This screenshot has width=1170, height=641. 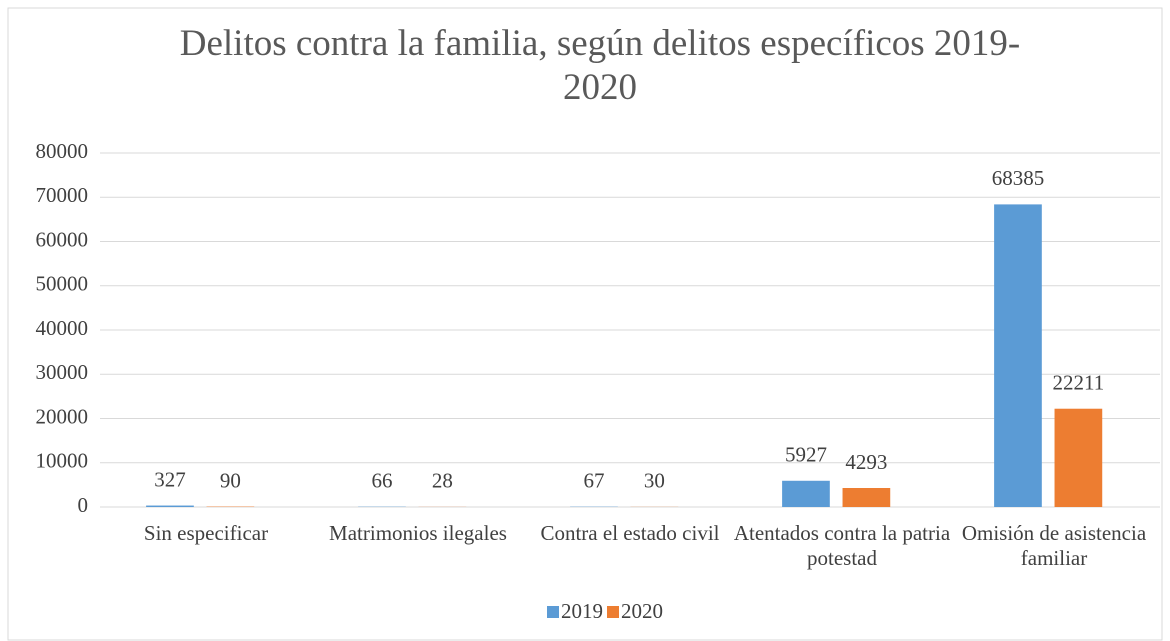 I want to click on y-tick-label: 50000, so click(x=62, y=284).